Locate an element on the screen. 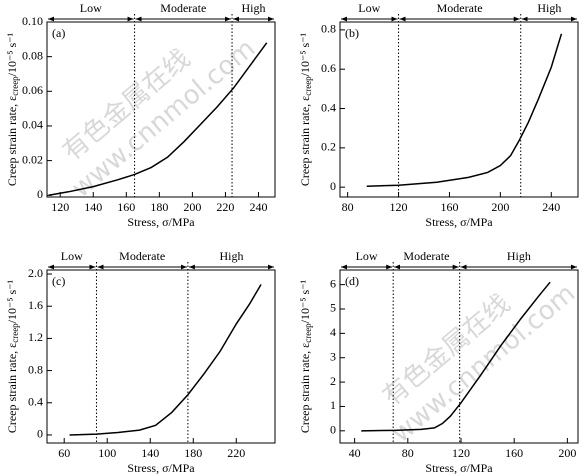  panel-label: (a) is located at coordinates (58, 33).